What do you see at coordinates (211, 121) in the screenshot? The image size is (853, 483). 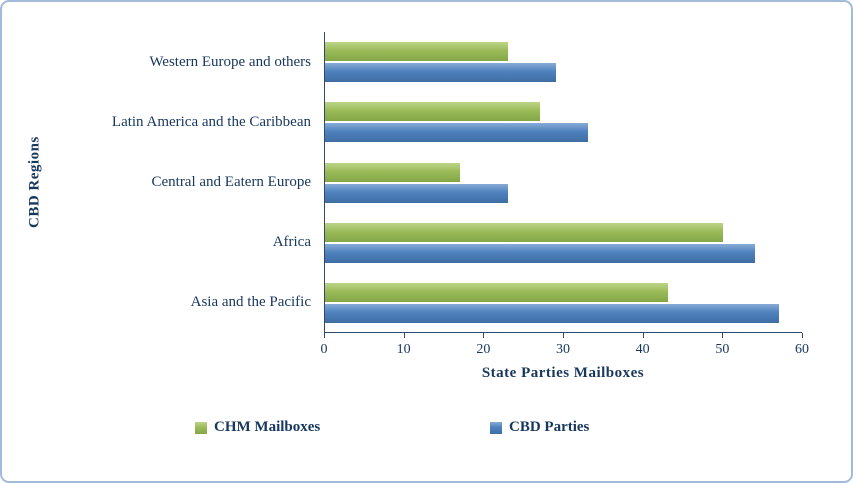 I see `category-label: Latin America and the Caribbean` at bounding box center [211, 121].